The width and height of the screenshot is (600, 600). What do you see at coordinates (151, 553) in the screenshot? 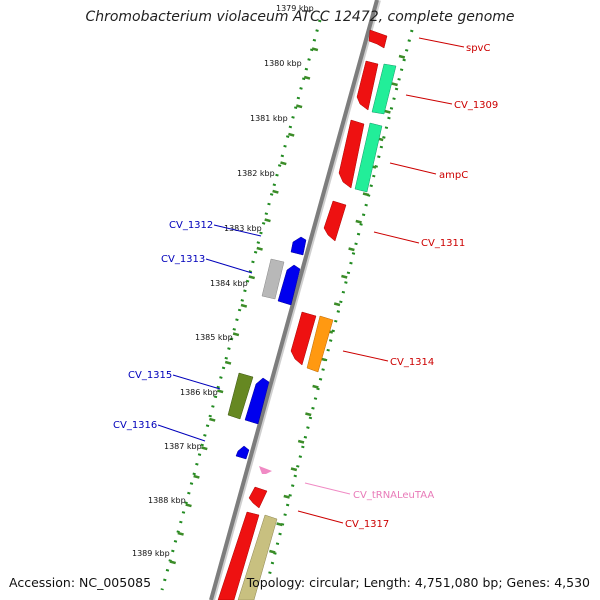
I see `tick-label: 1389 kbp` at bounding box center [151, 553].